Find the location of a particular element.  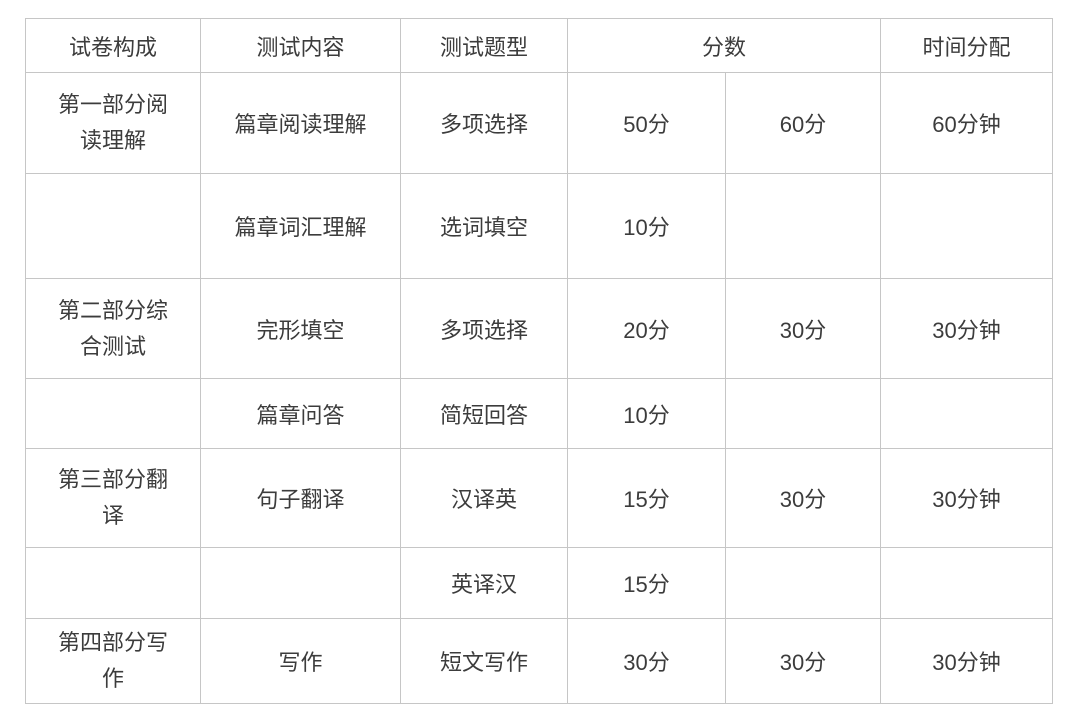

cell-score-item: 20分 is located at coordinates (646, 328).